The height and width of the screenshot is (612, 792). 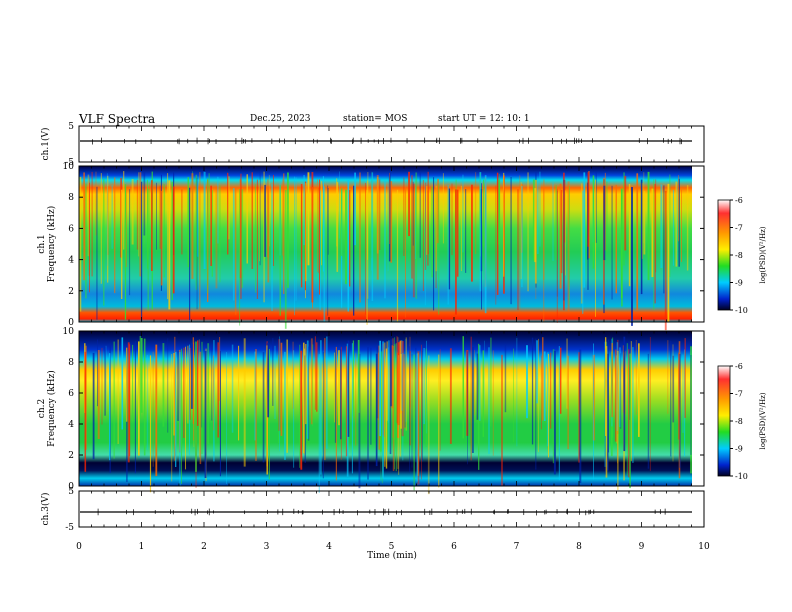 I want to click on ch2-colorbar, so click(x=724, y=421).